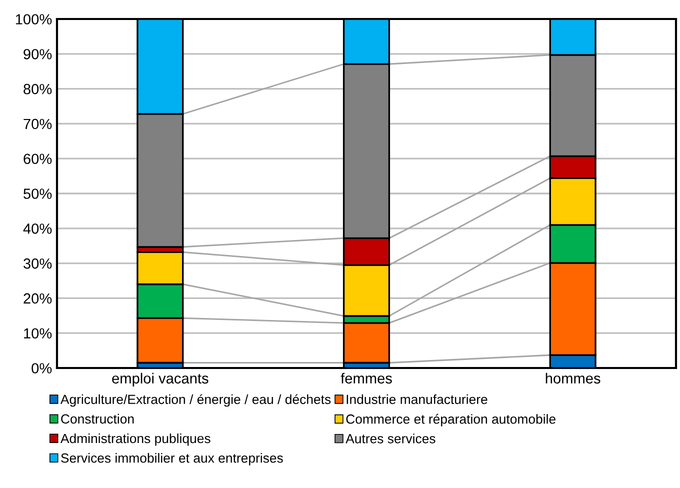 This screenshot has height=488, width=680. What do you see at coordinates (366, 378) in the screenshot?
I see `x-tick-label: femmes` at bounding box center [366, 378].